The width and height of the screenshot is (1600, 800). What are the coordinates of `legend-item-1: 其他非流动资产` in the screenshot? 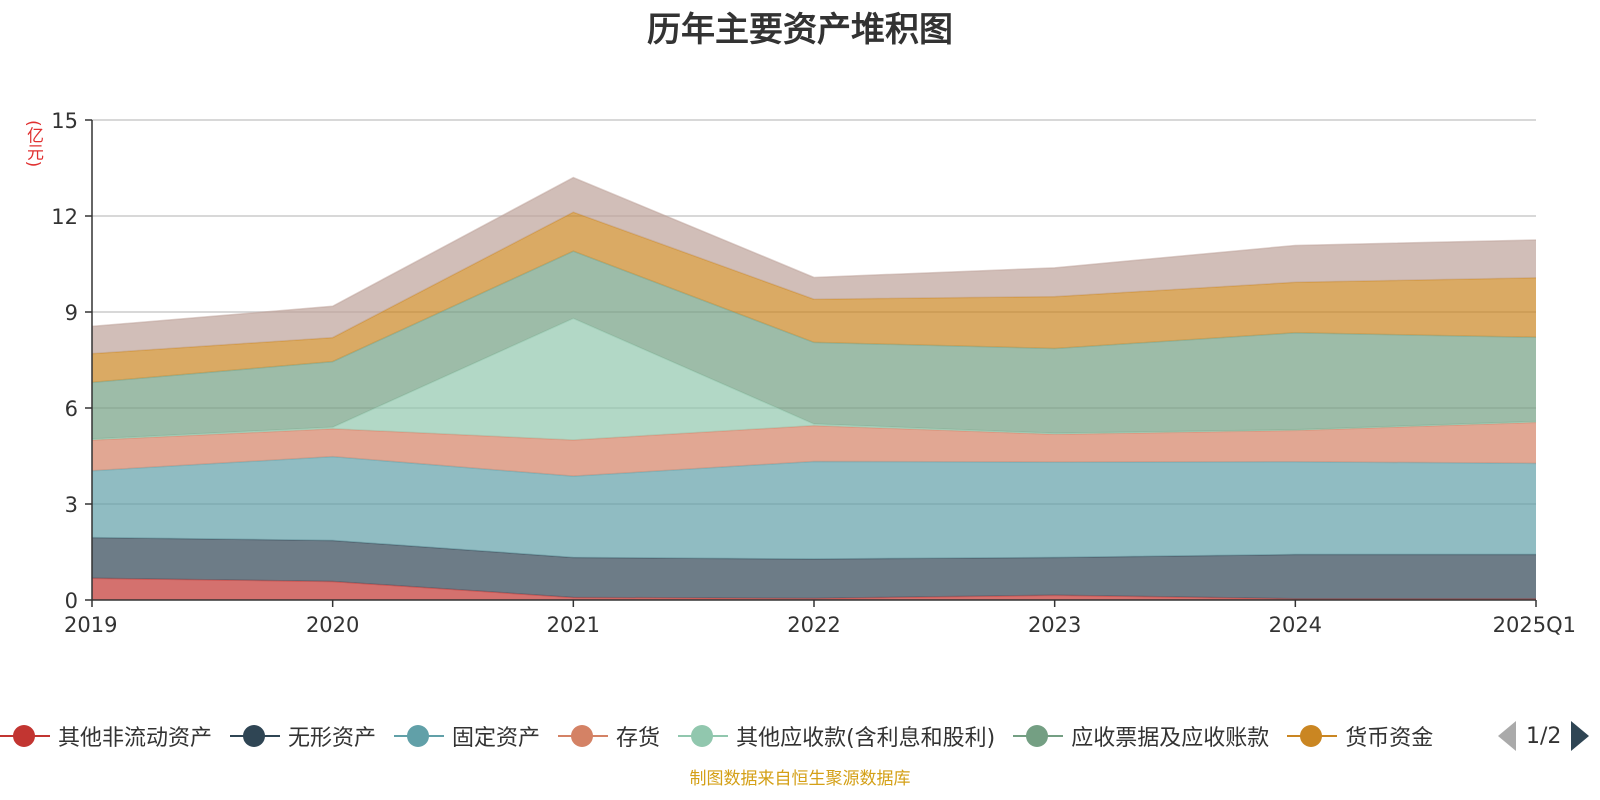 It's located at (106, 736).